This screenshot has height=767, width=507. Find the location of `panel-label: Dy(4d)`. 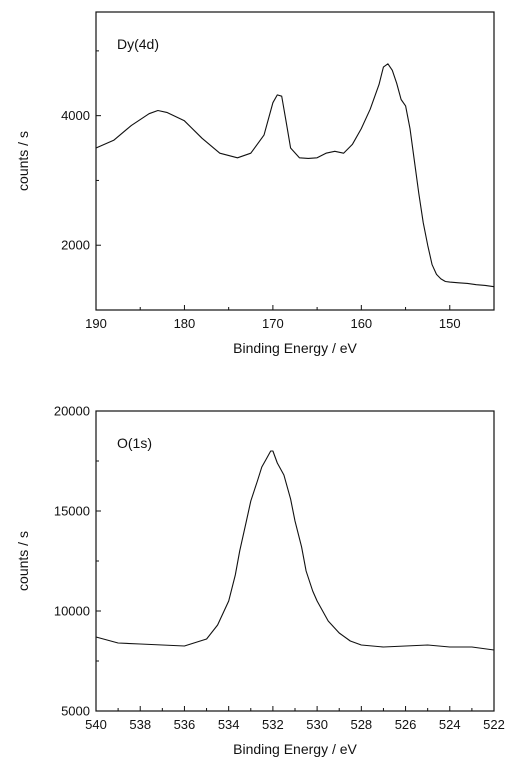

panel-label: Dy(4d) is located at coordinates (138, 44).